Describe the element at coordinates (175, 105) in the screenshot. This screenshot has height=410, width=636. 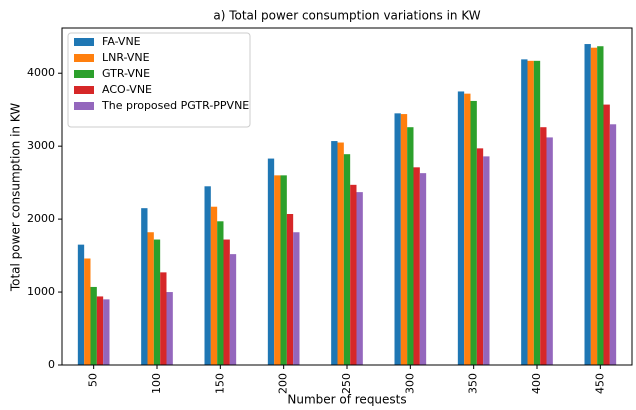
I see `legend-label: The proposed PGTR-PPVNE` at that location.